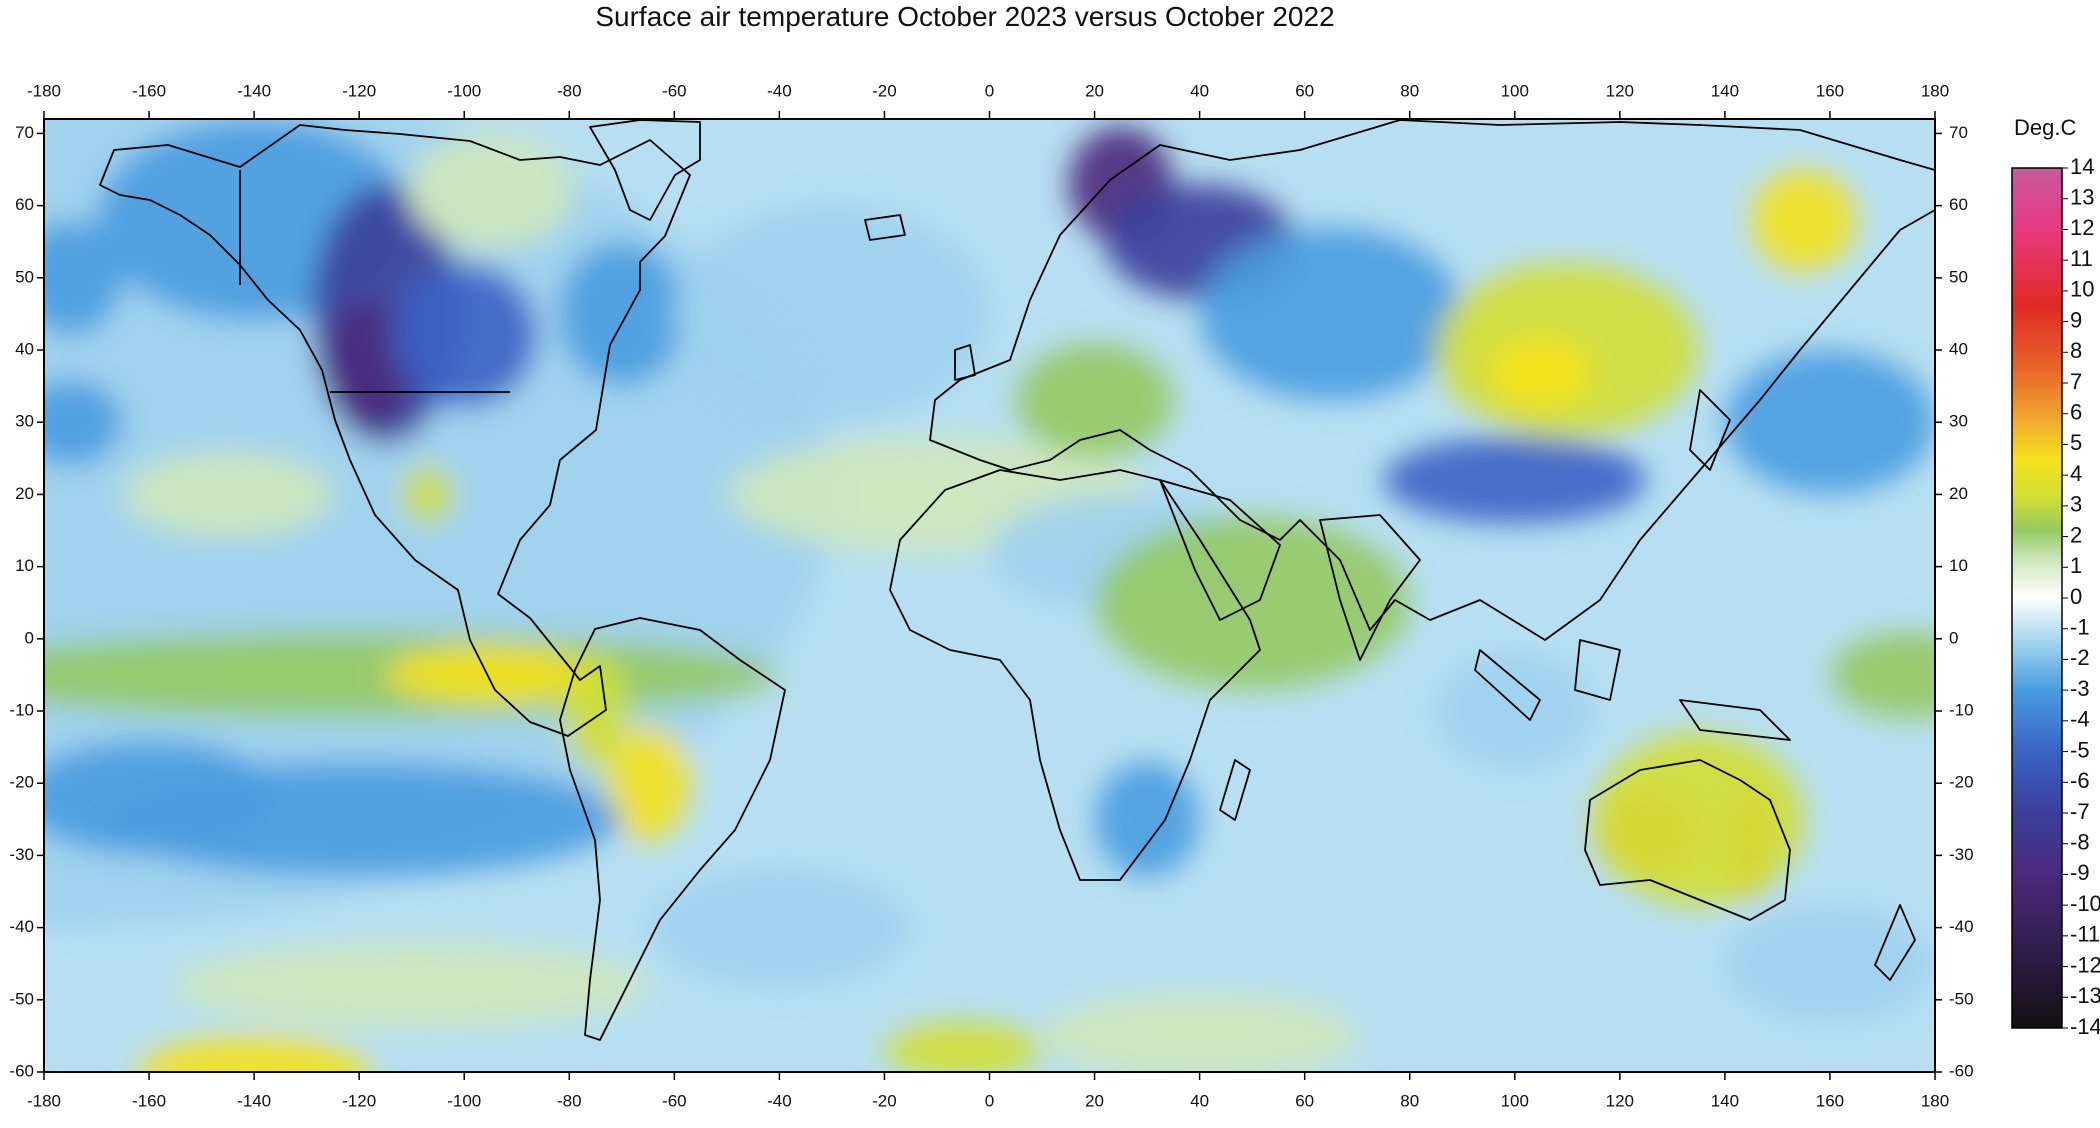 Image resolution: width=2100 pixels, height=1128 pixels. Describe the element at coordinates (21, 1070) in the screenshot. I see `y-tick-label-left: -60` at that location.